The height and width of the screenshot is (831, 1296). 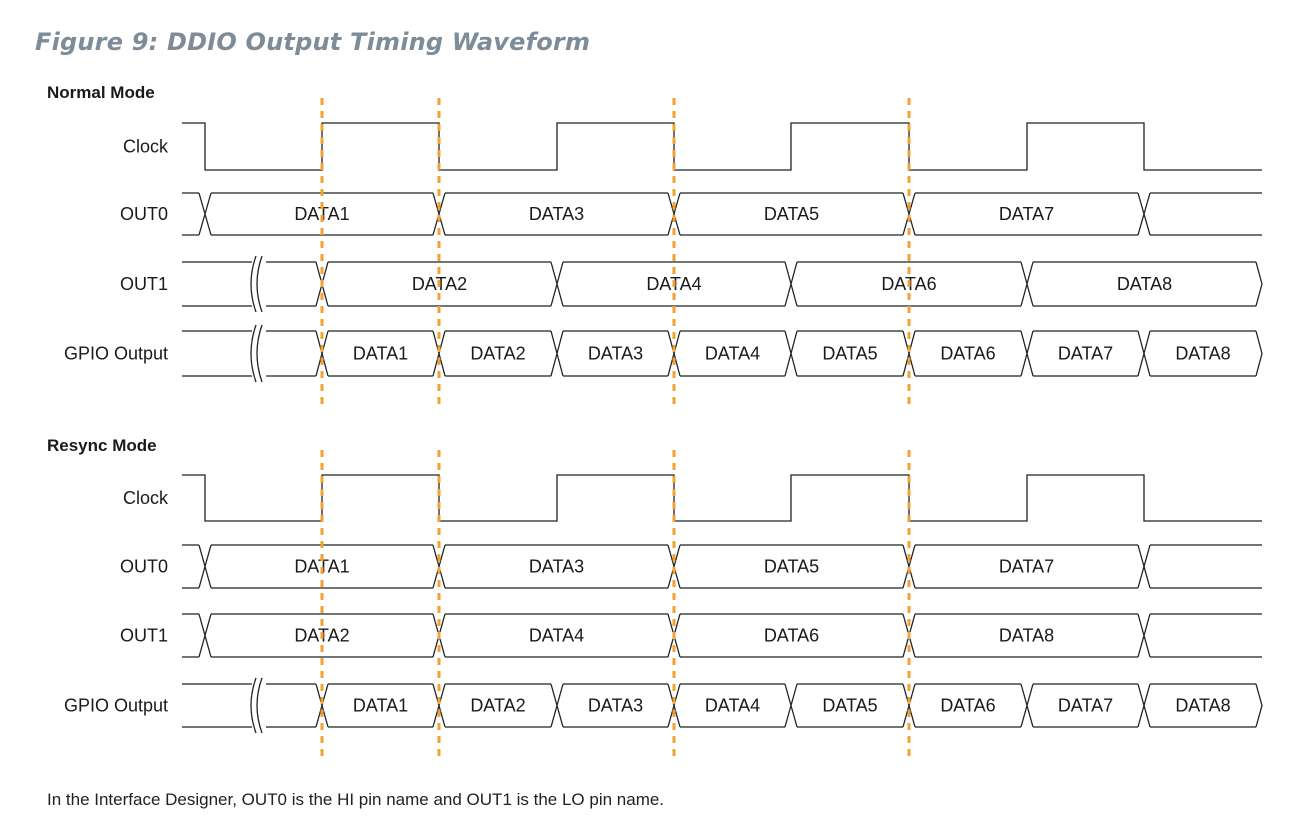 I want to click on mode-title: Normal Mode, so click(x=101, y=92).